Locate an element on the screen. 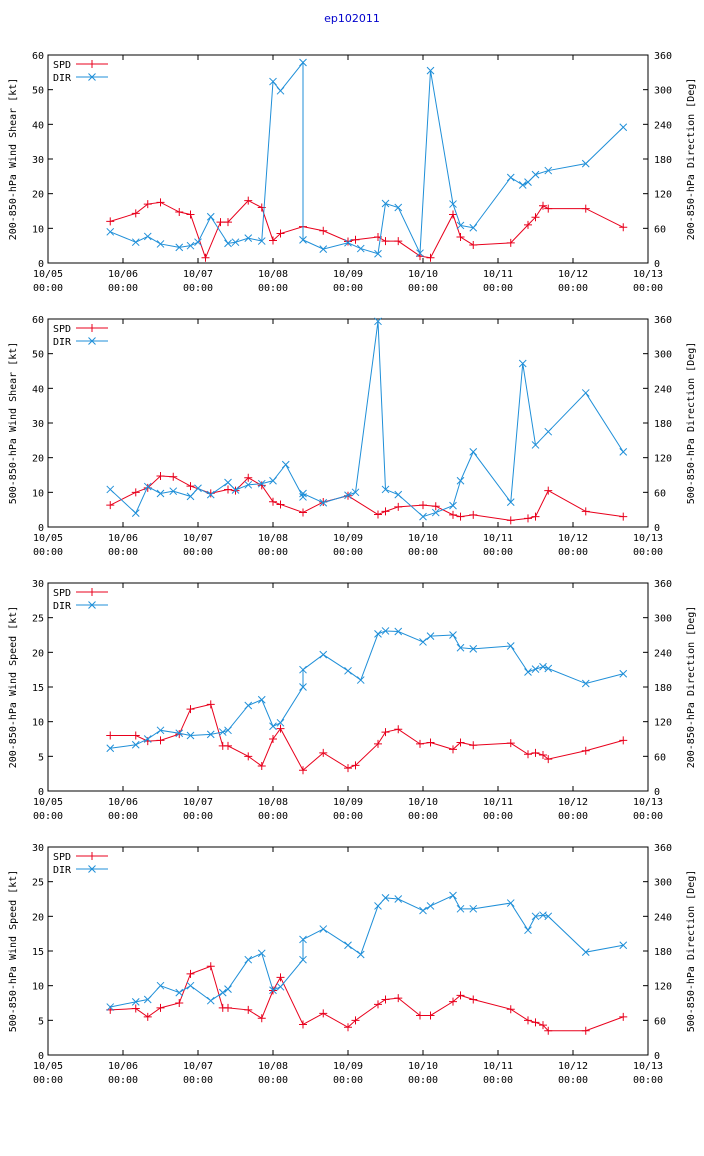  legend-label-spd: SPD is located at coordinates (62, 857).